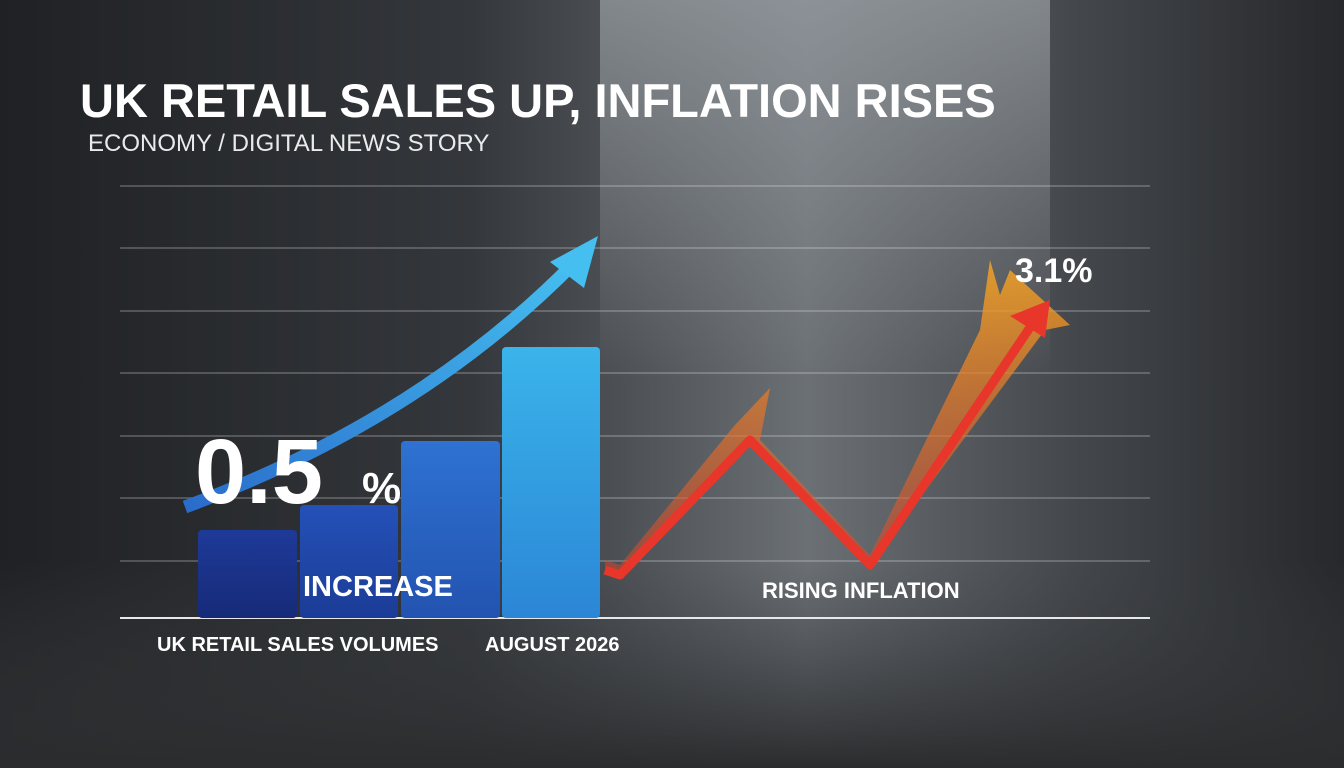 Image resolution: width=1344 pixels, height=768 pixels. What do you see at coordinates (288, 143) in the screenshot?
I see `subtitle: ECONOMY / DIGITAL NEWS STORY` at bounding box center [288, 143].